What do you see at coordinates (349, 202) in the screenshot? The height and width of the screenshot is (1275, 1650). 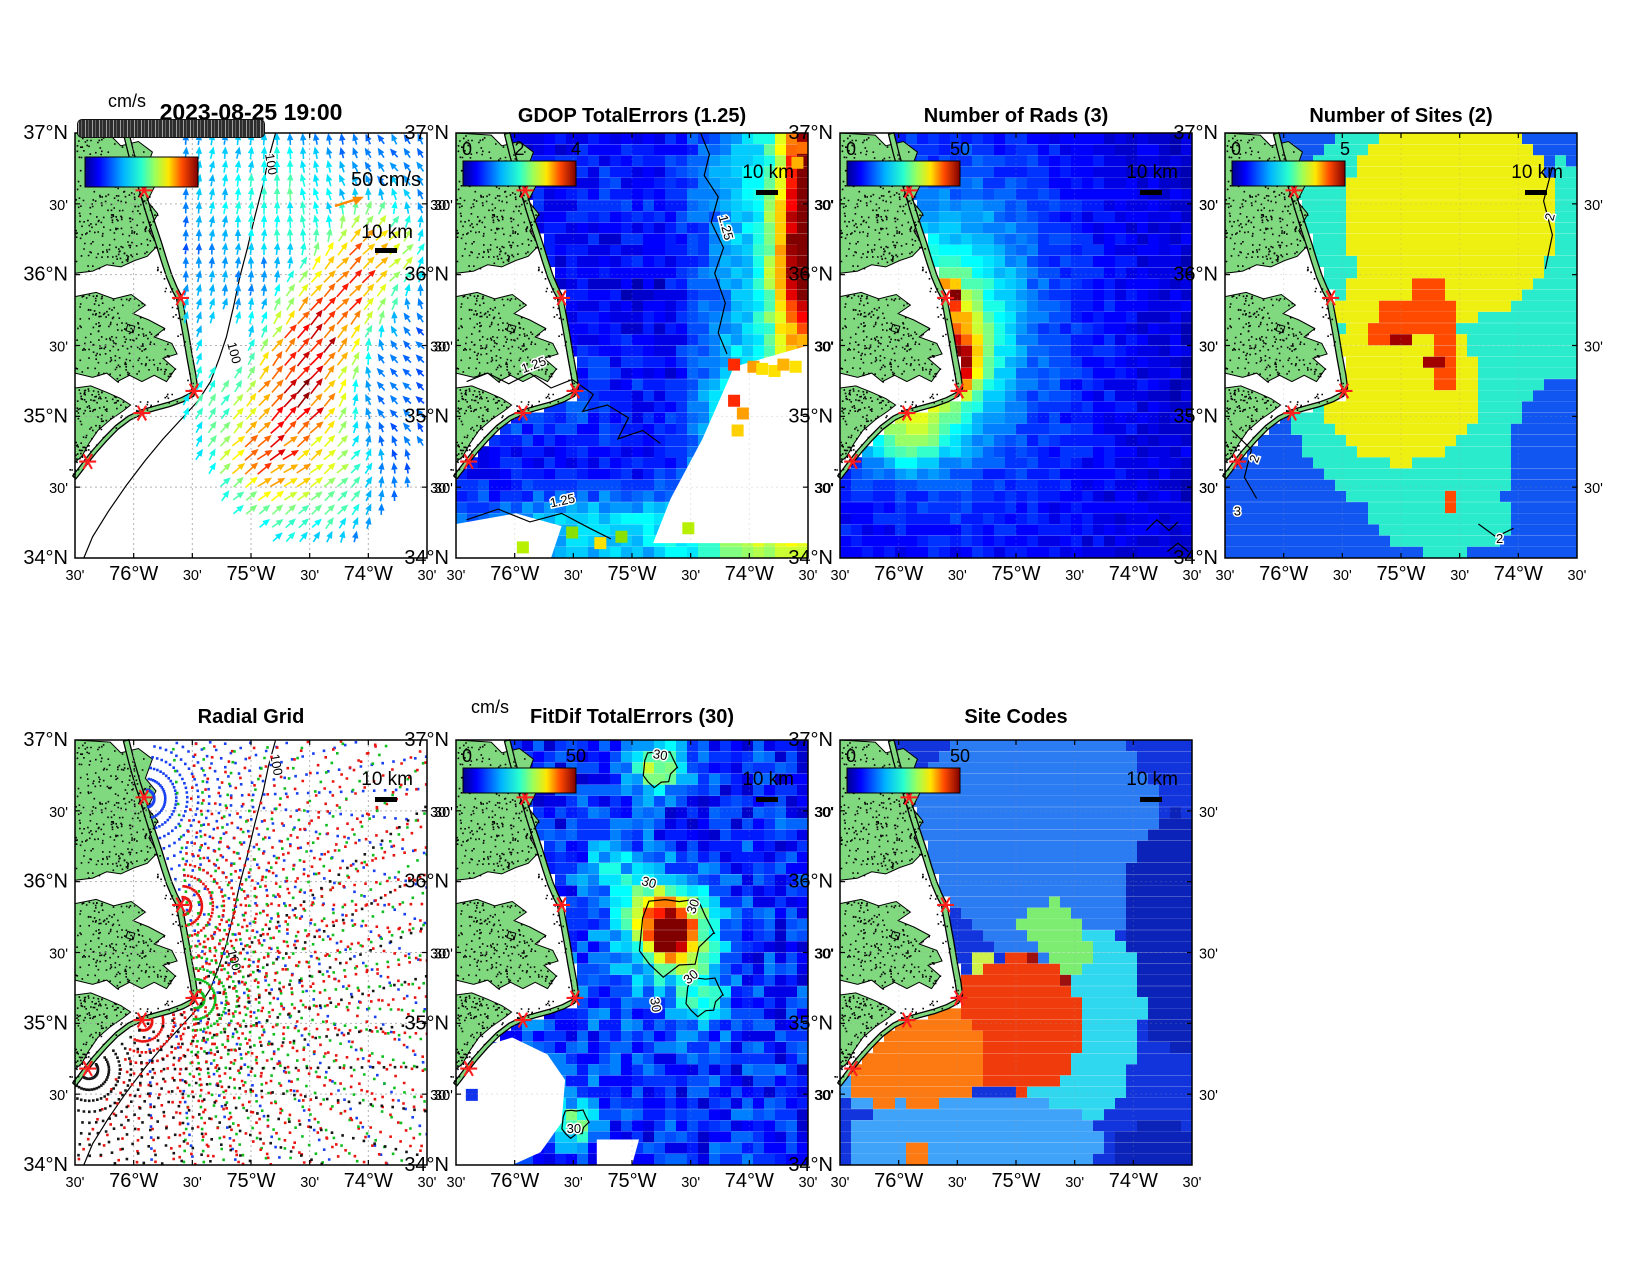 I see `vector-scale-arrow` at bounding box center [349, 202].